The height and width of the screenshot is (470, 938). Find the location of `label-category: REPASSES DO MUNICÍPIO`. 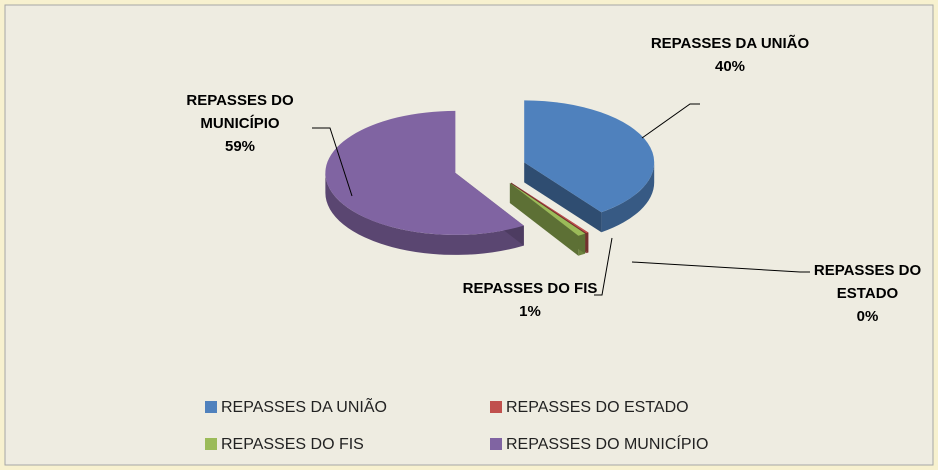

label-category: REPASSES DO MUNICÍPIO is located at coordinates (240, 112).